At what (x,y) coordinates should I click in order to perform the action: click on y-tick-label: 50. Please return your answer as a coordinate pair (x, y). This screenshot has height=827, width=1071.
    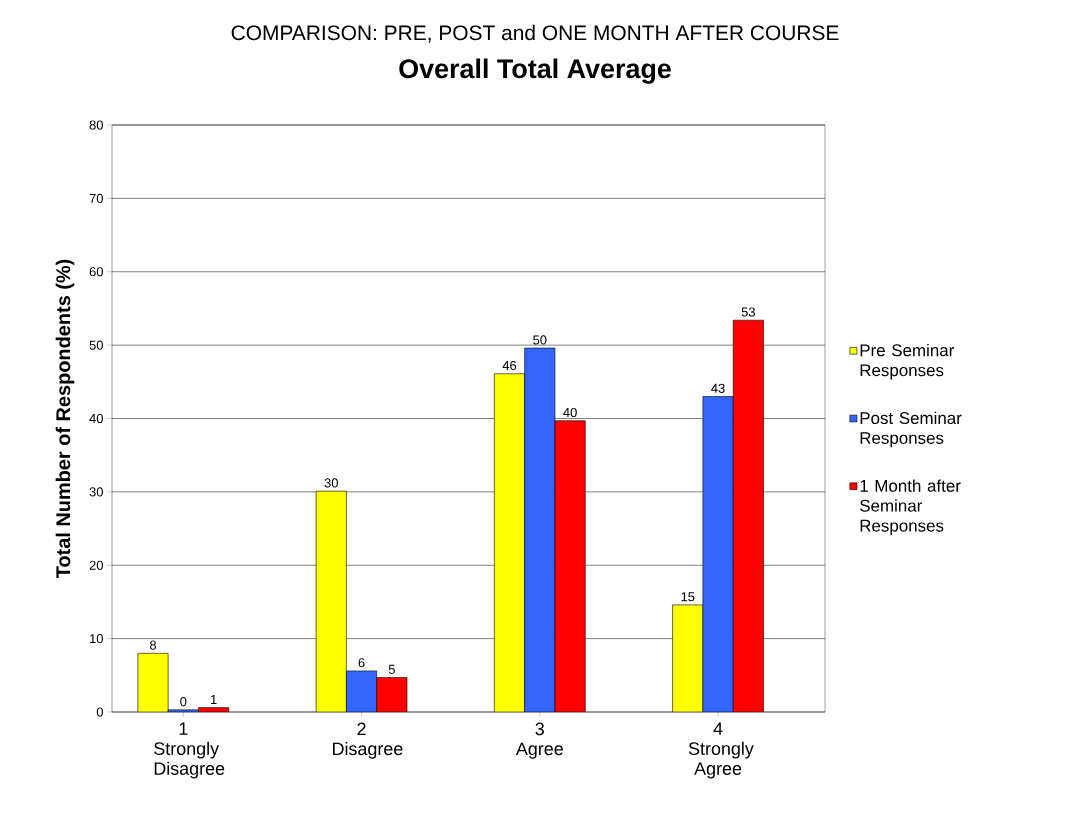
    Looking at the image, I should click on (96, 345).